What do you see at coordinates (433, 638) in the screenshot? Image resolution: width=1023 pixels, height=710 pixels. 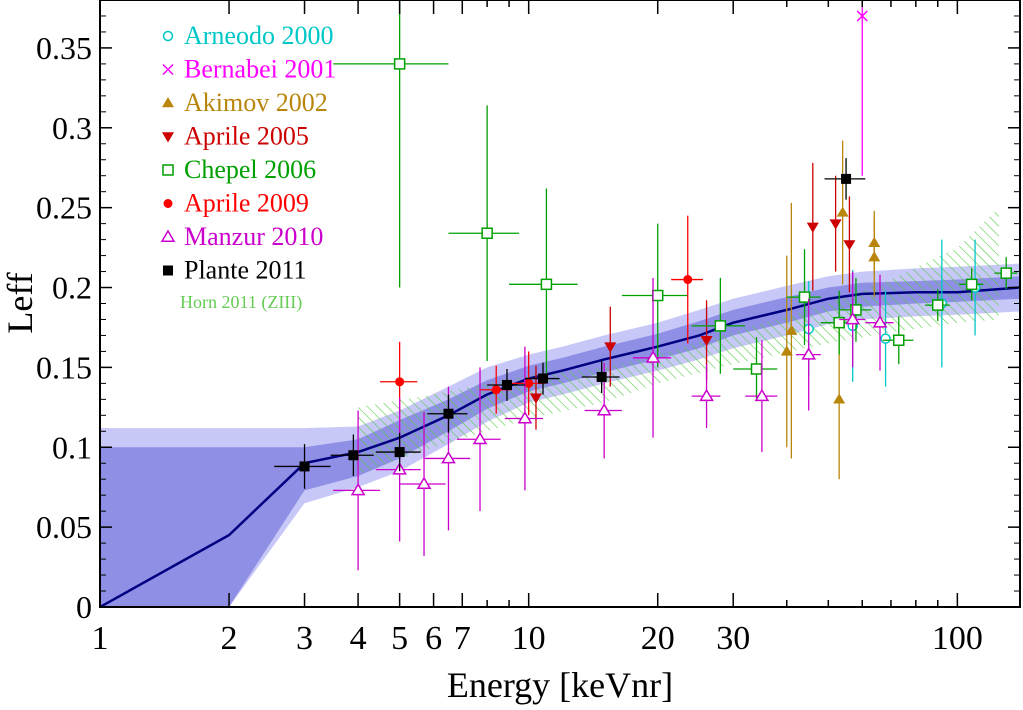 I see `x-tick-label: 6` at bounding box center [433, 638].